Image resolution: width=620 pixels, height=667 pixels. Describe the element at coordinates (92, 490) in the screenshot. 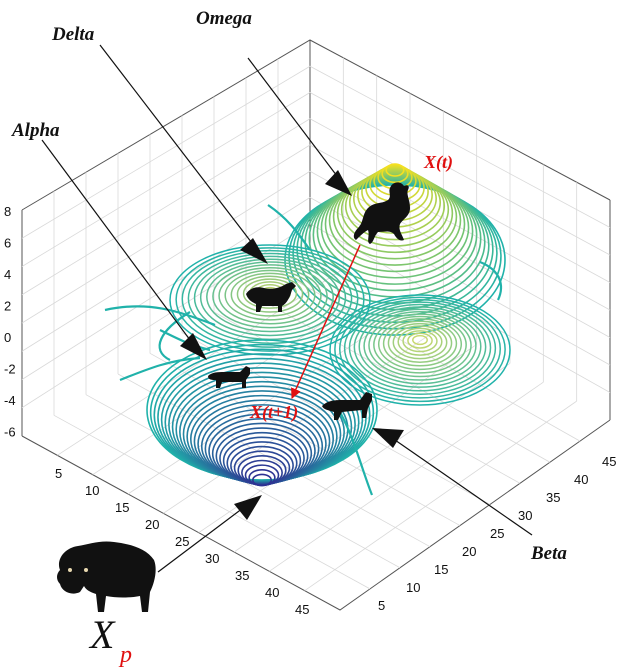

I see `x-tick-label: 10` at that location.